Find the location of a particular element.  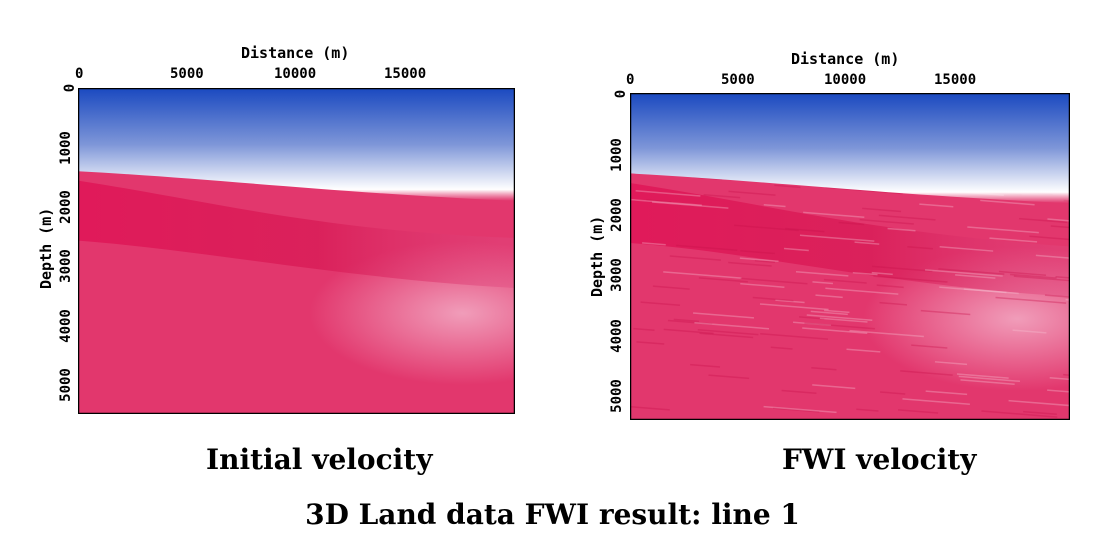

fwi-ylabel: Depth (m) is located at coordinates (597, 256).